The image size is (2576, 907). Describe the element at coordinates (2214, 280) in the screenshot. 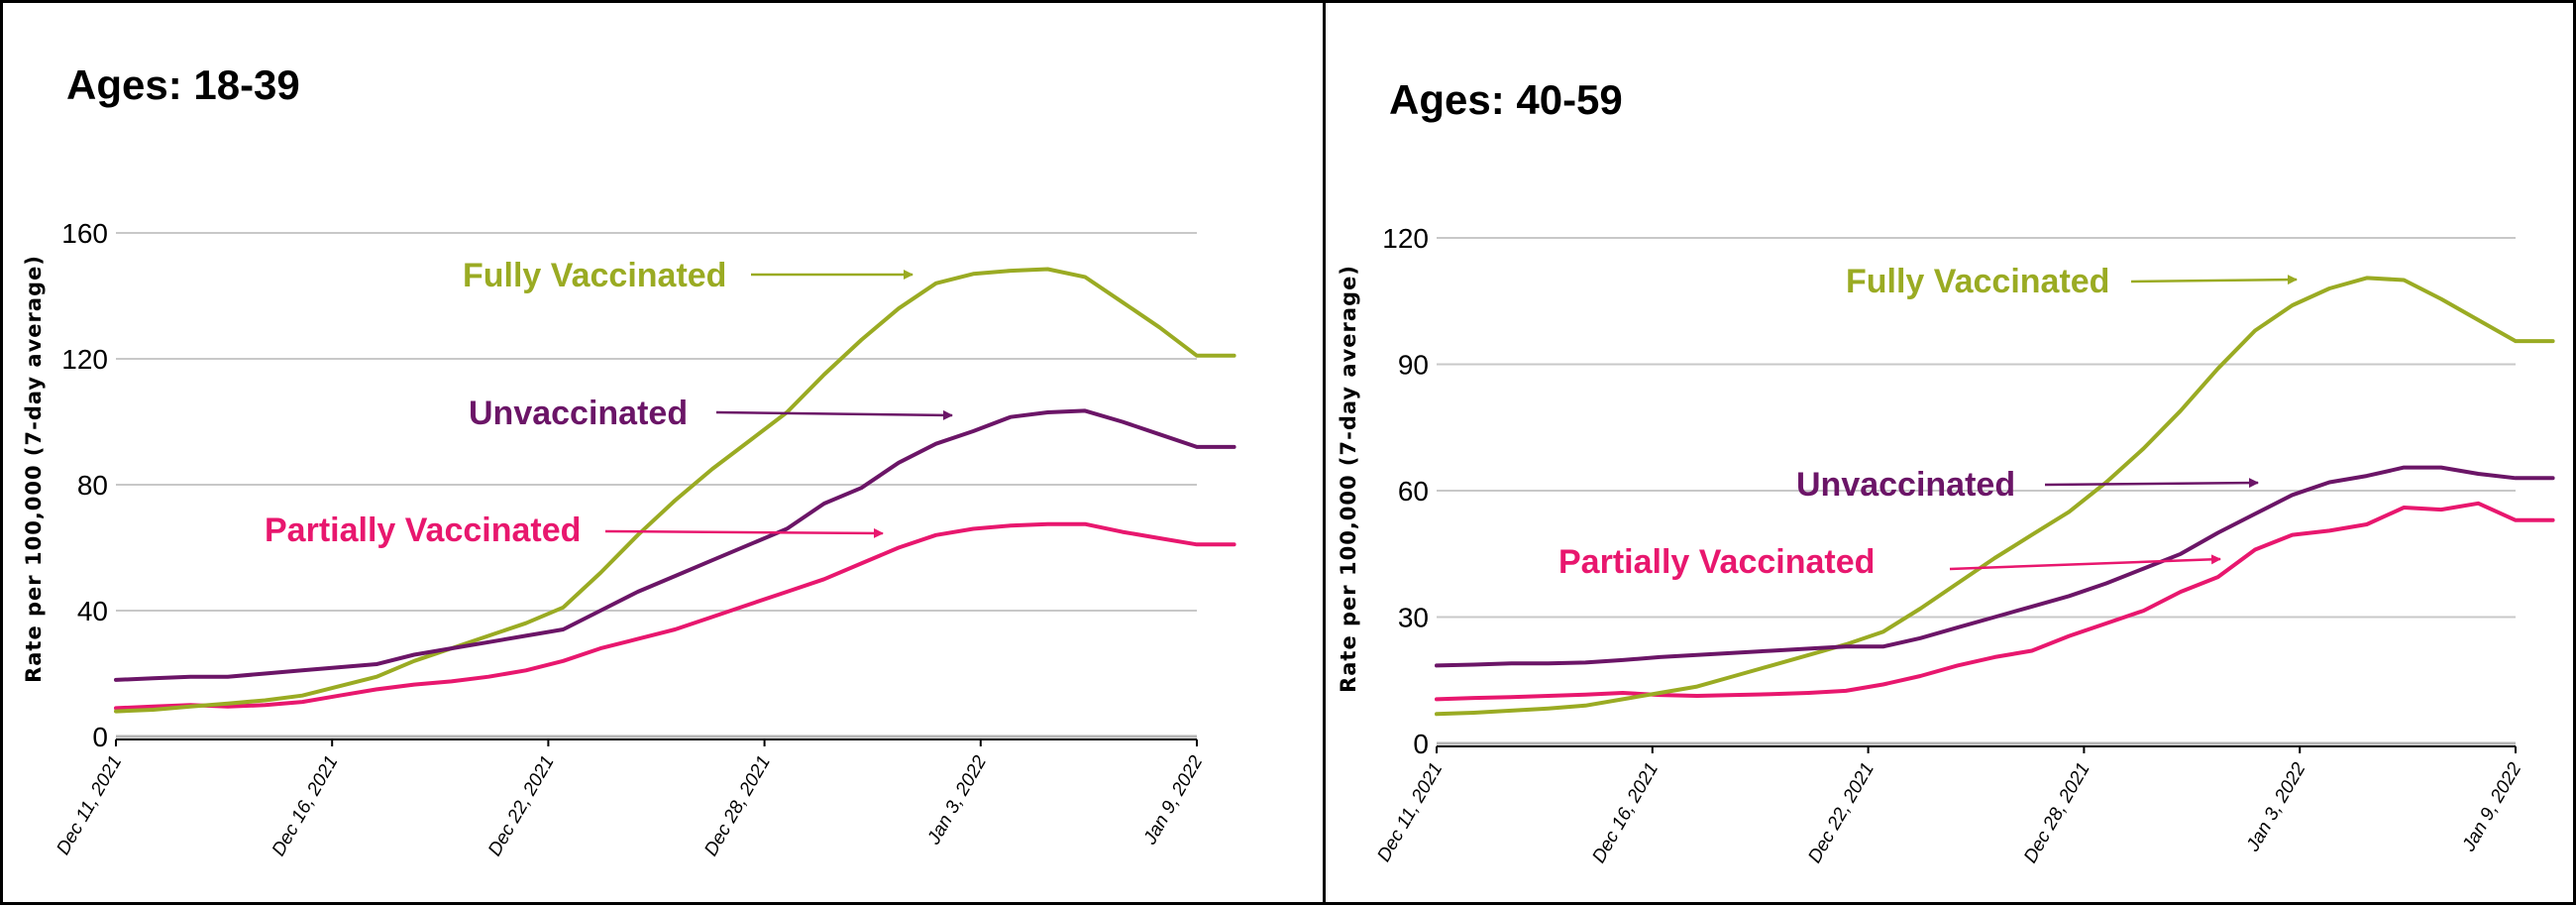

I see `annotation-arrow-fully` at that location.